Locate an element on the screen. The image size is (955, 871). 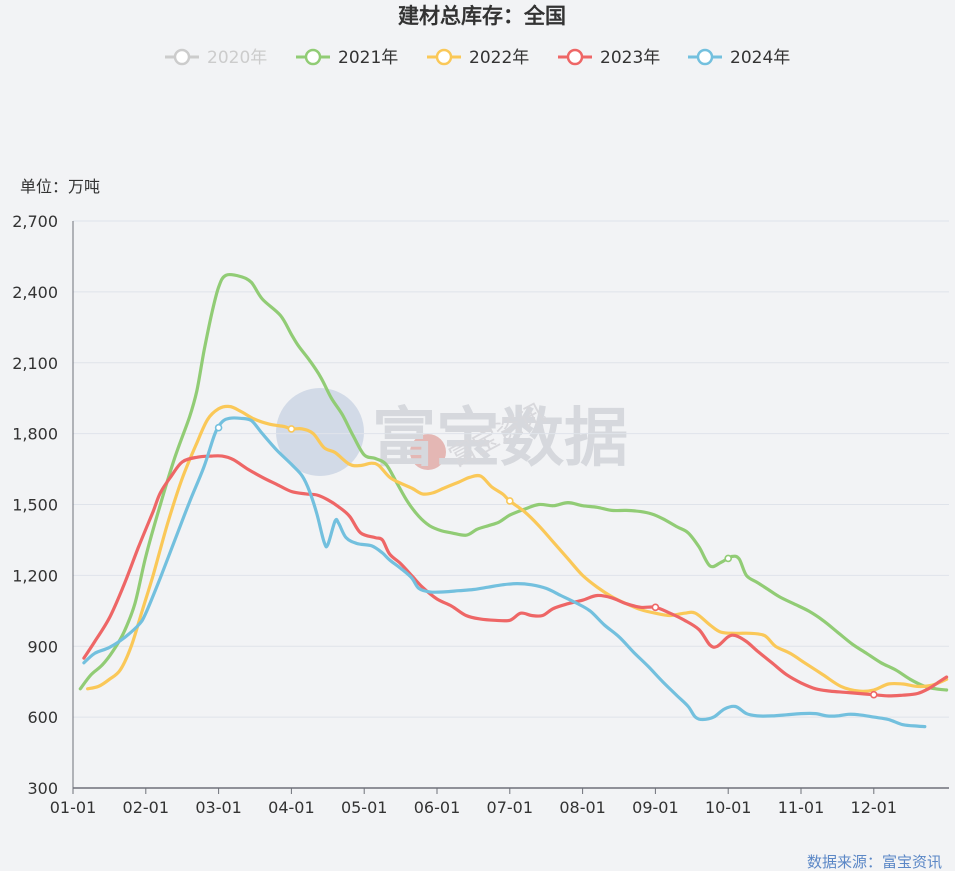
watermark-logo-inner-icon is located at coordinates (428, 452).